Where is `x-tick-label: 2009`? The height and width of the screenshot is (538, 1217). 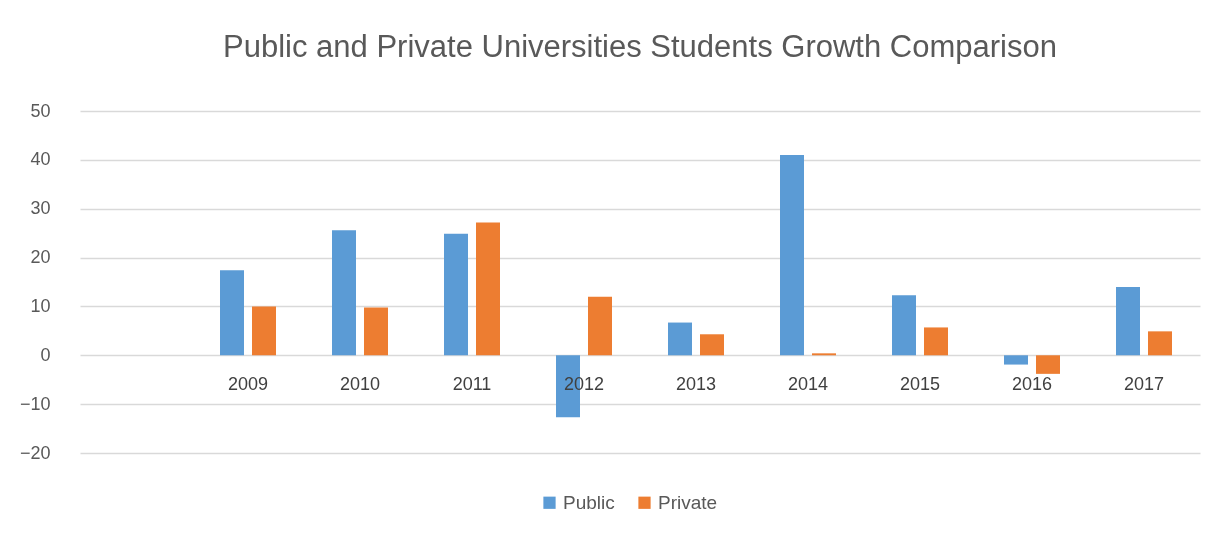 x-tick-label: 2009 is located at coordinates (248, 383).